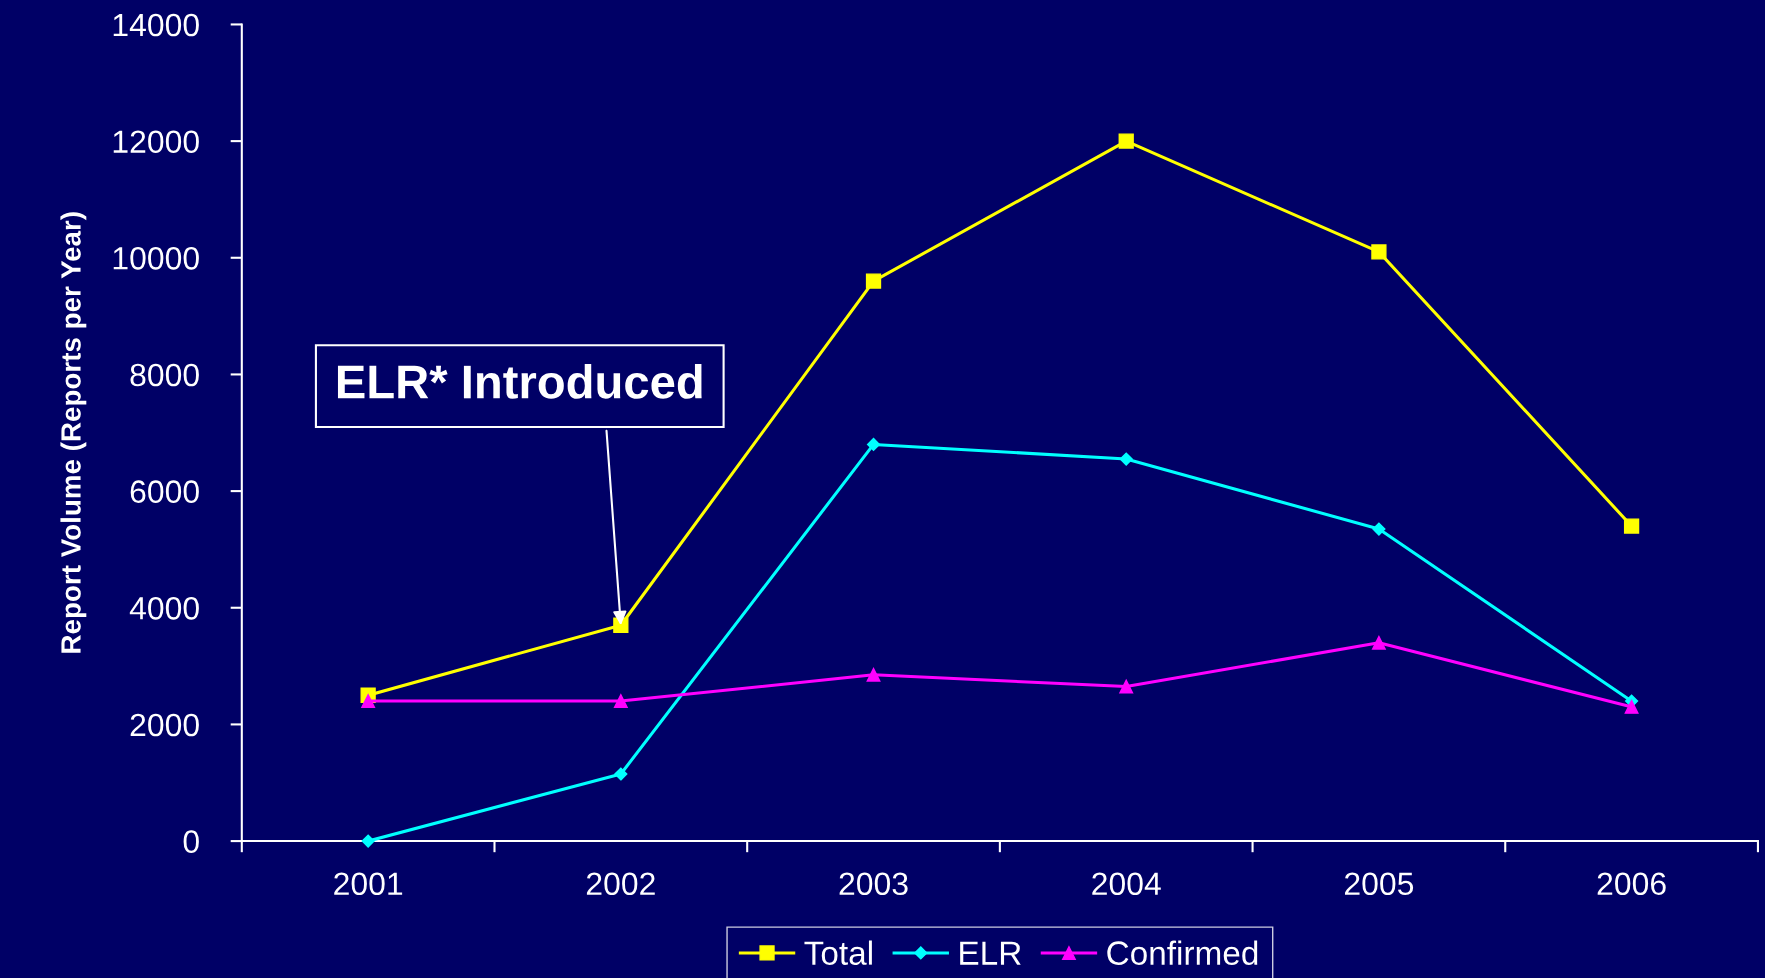 This screenshot has width=1765, height=978. What do you see at coordinates (620, 884) in the screenshot?
I see `x-tick-label: 2002` at bounding box center [620, 884].